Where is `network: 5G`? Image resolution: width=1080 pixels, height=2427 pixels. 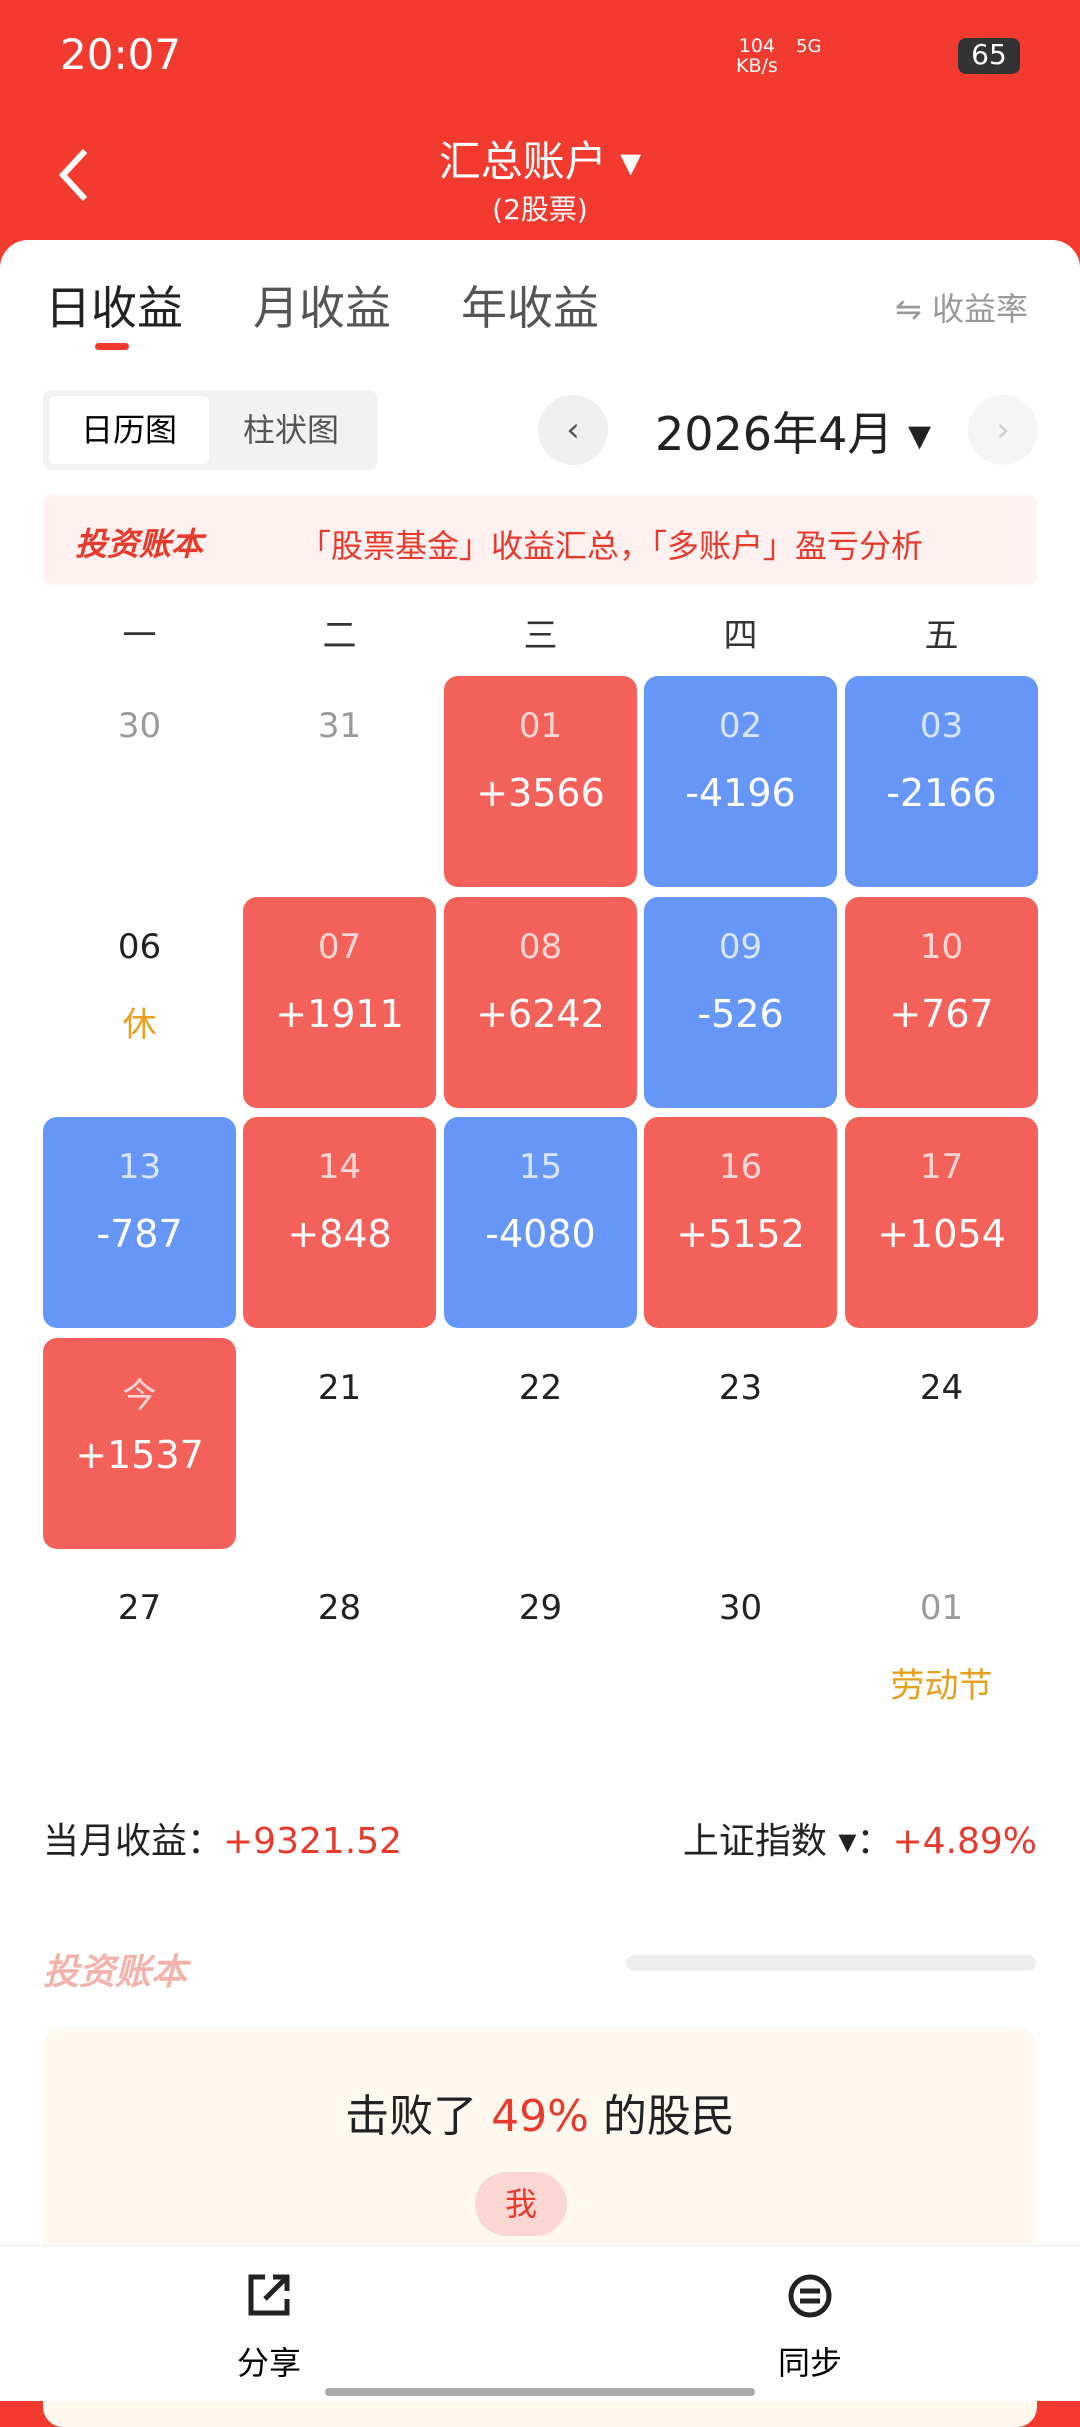
network: 5G is located at coordinates (809, 46).